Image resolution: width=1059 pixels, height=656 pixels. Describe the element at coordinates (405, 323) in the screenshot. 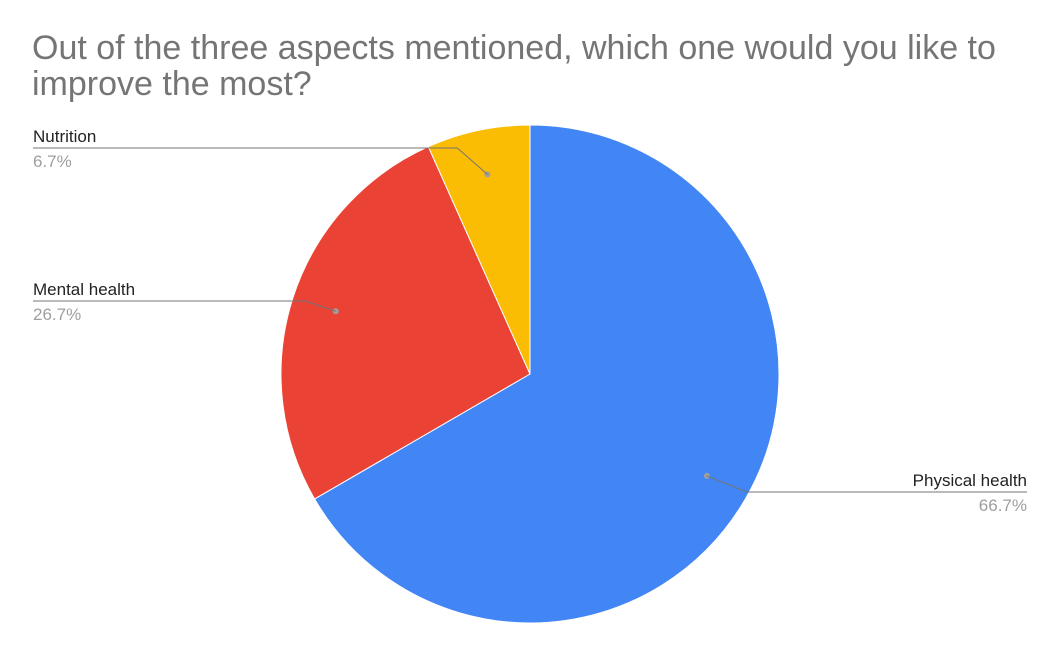

I see `pie-slice-mental-health` at that location.